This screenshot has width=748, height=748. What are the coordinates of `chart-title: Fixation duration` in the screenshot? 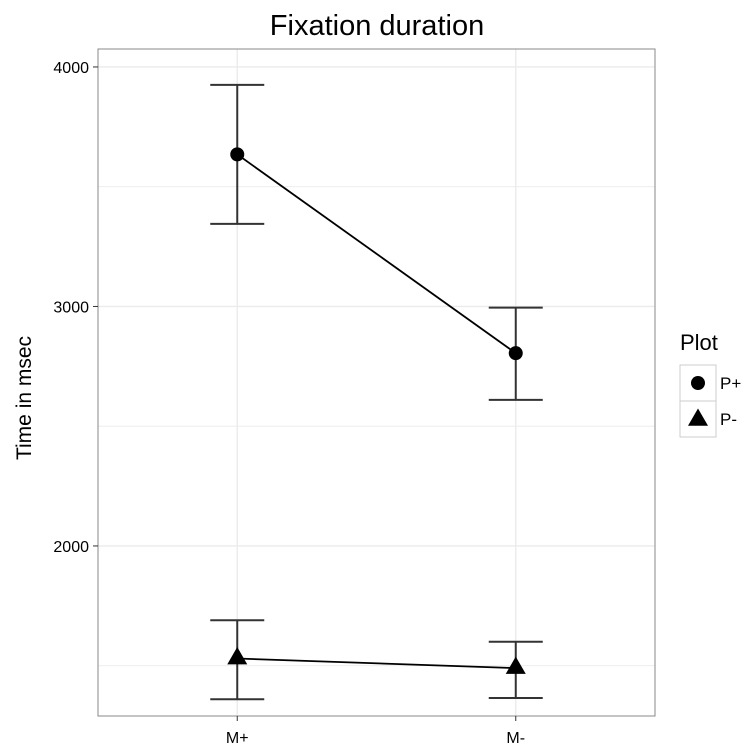 It's located at (377, 26).